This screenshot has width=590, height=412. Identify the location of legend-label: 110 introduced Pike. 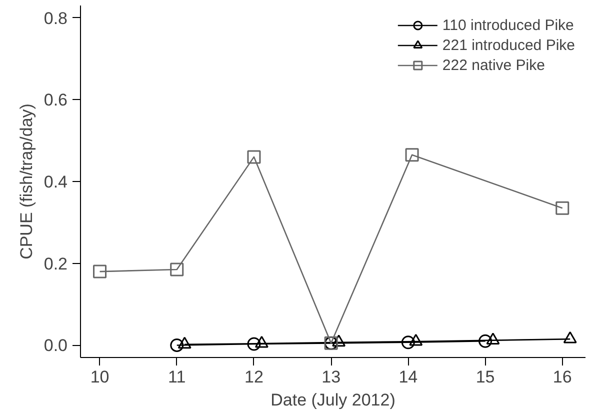
(508, 25).